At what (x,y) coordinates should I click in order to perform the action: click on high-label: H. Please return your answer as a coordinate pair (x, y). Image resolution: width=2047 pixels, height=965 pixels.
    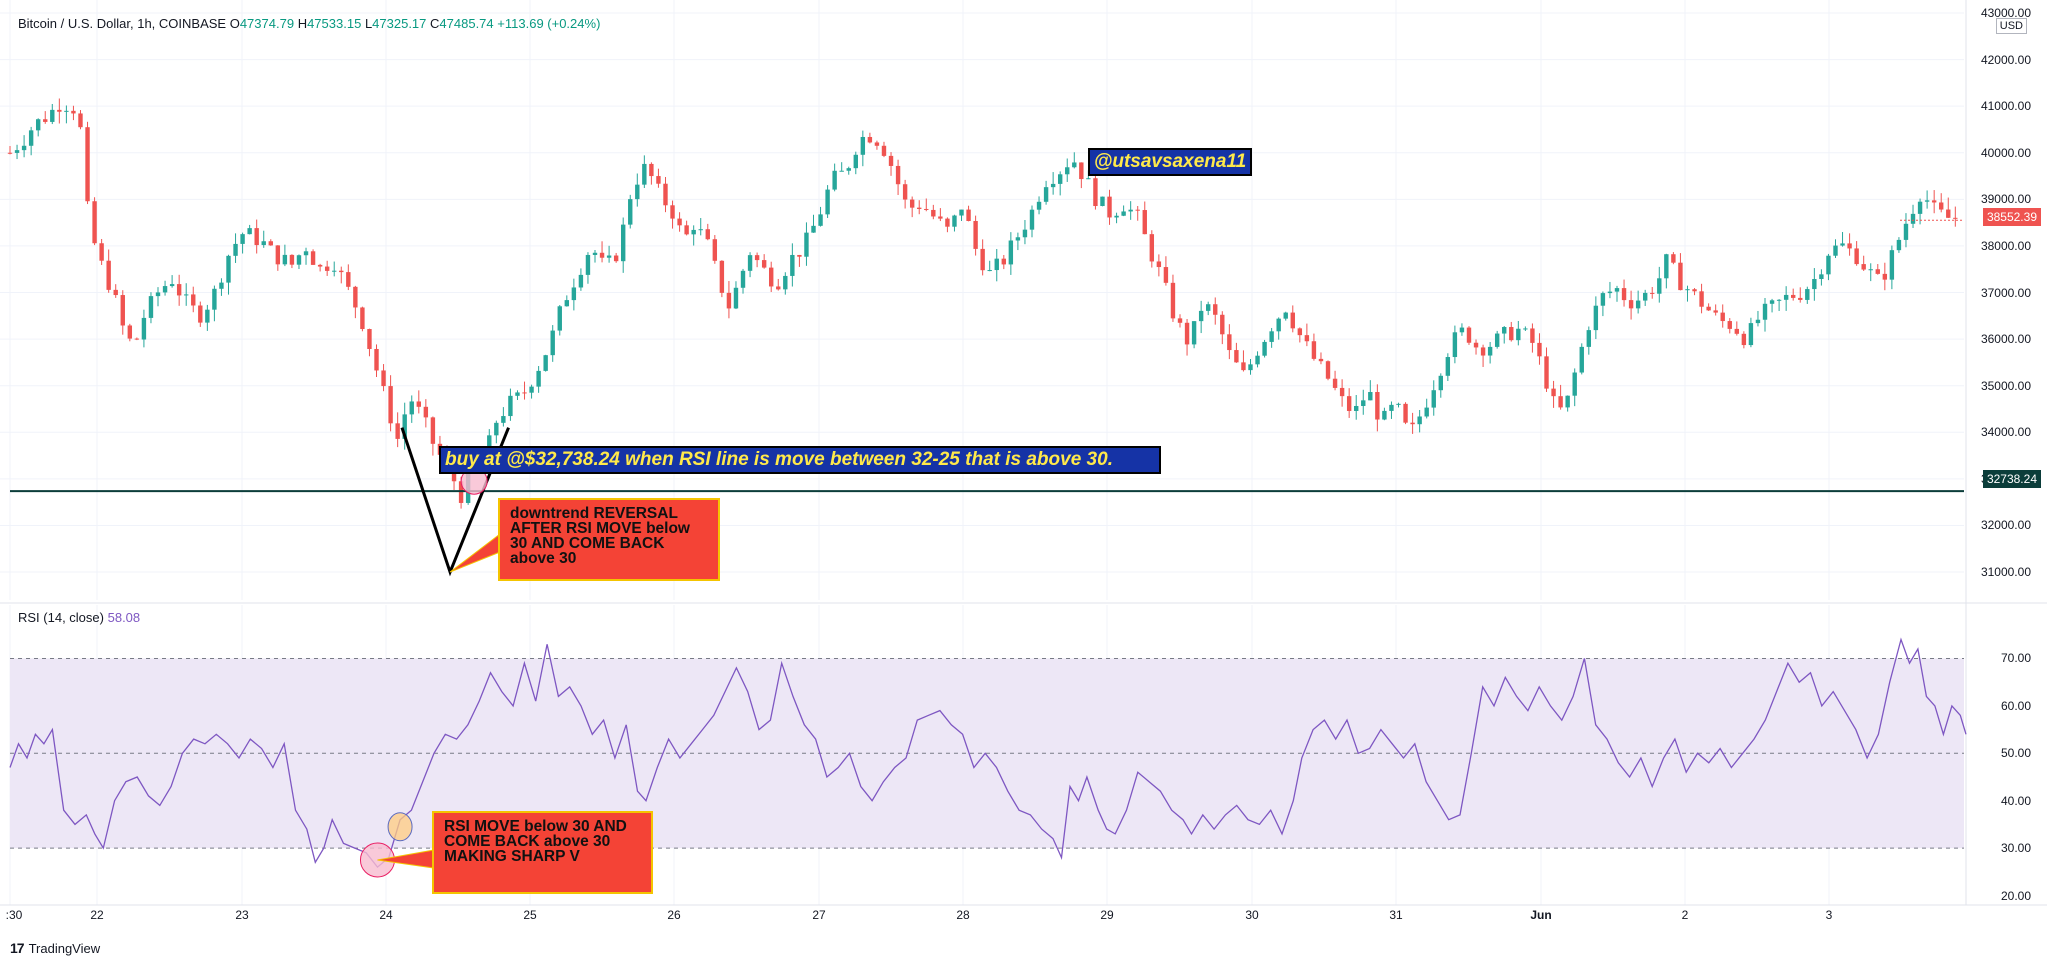
    Looking at the image, I should click on (302, 23).